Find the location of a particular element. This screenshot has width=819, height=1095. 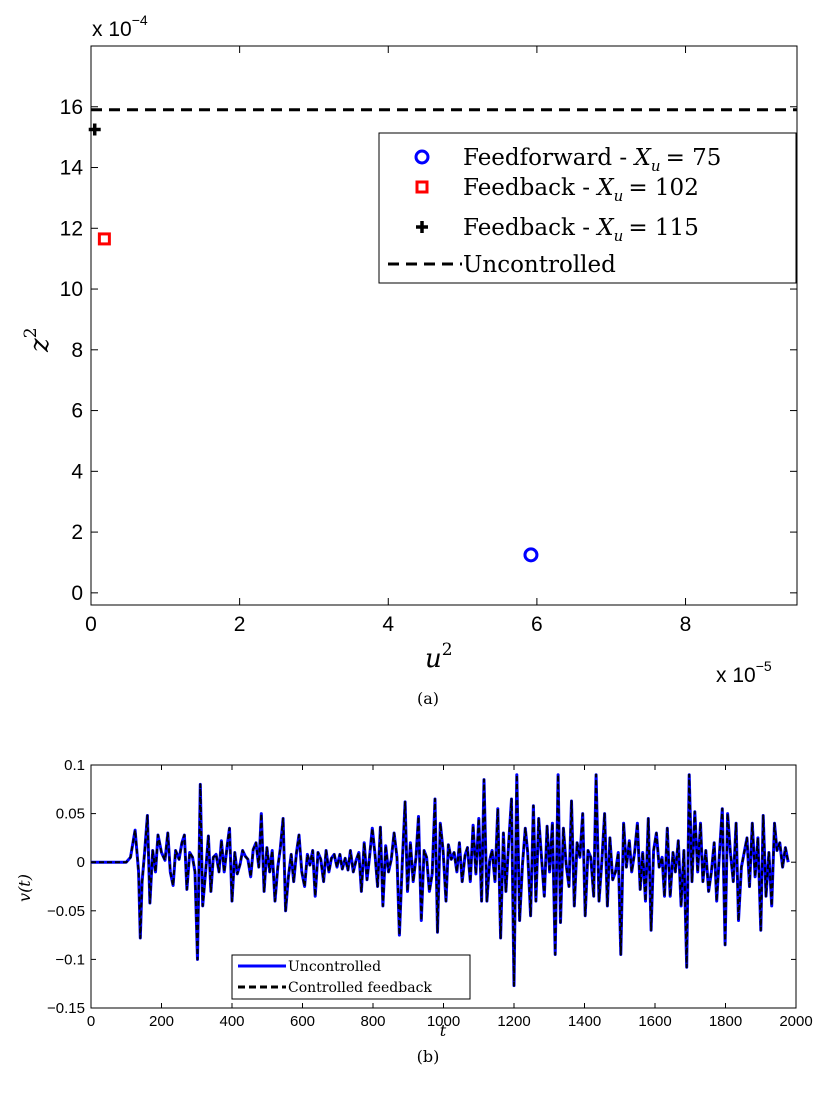

panel-b-legend-box is located at coordinates (351, 977).